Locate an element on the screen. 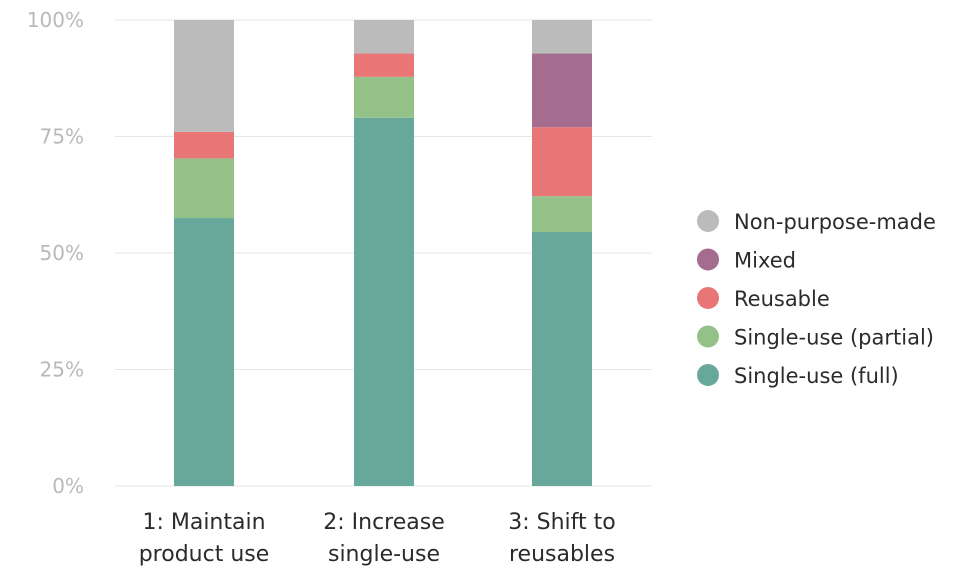 This screenshot has width=963, height=568. y-tick-label: 75% is located at coordinates (62, 137).